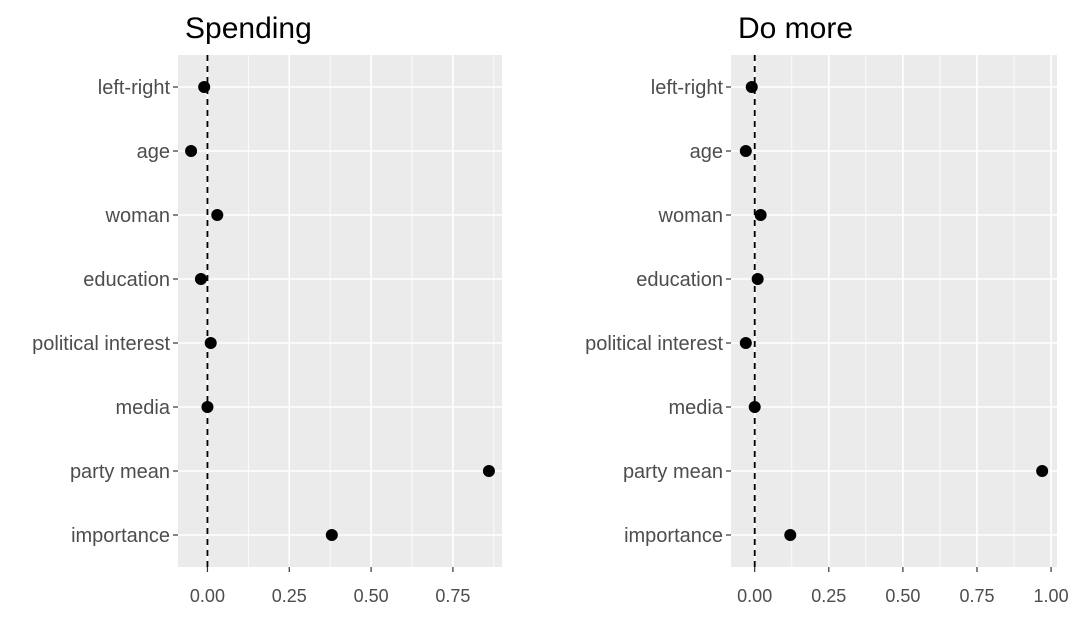  I want to click on panel-title: Do more, so click(795, 28).